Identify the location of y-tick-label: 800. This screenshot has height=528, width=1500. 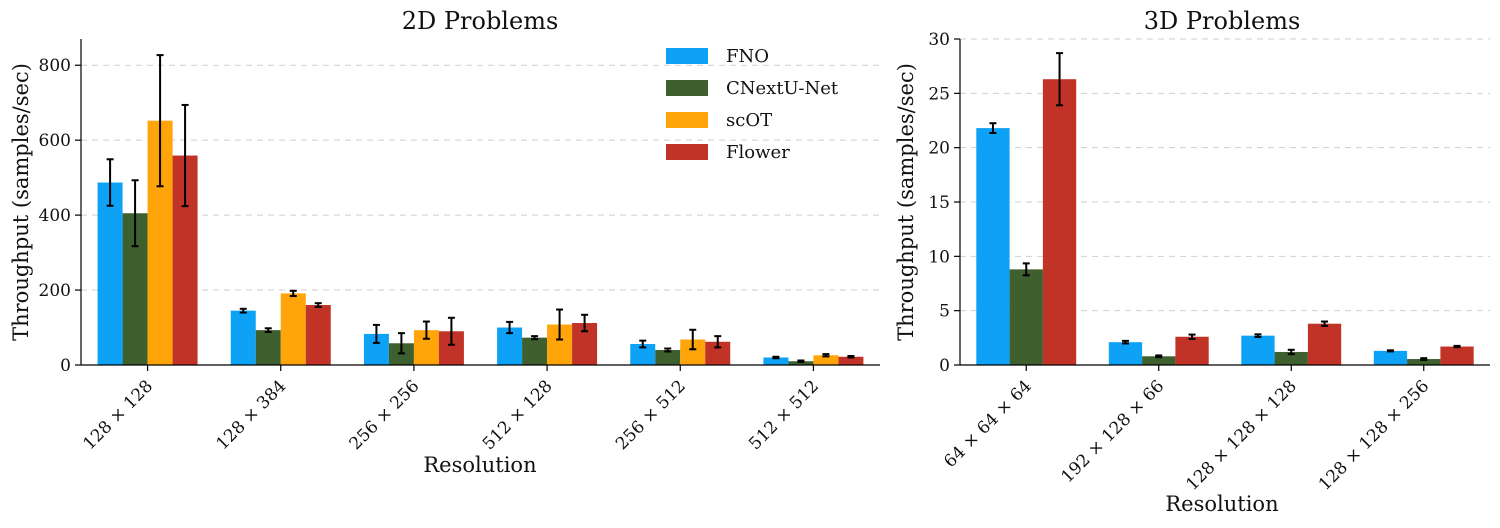
(55, 66).